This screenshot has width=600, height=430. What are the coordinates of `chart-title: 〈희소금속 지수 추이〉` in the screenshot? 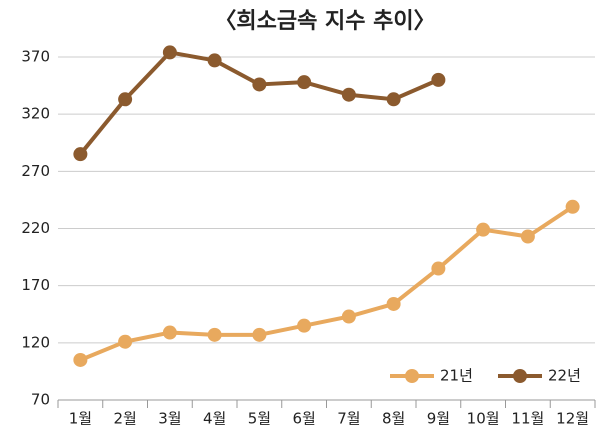 It's located at (324, 21).